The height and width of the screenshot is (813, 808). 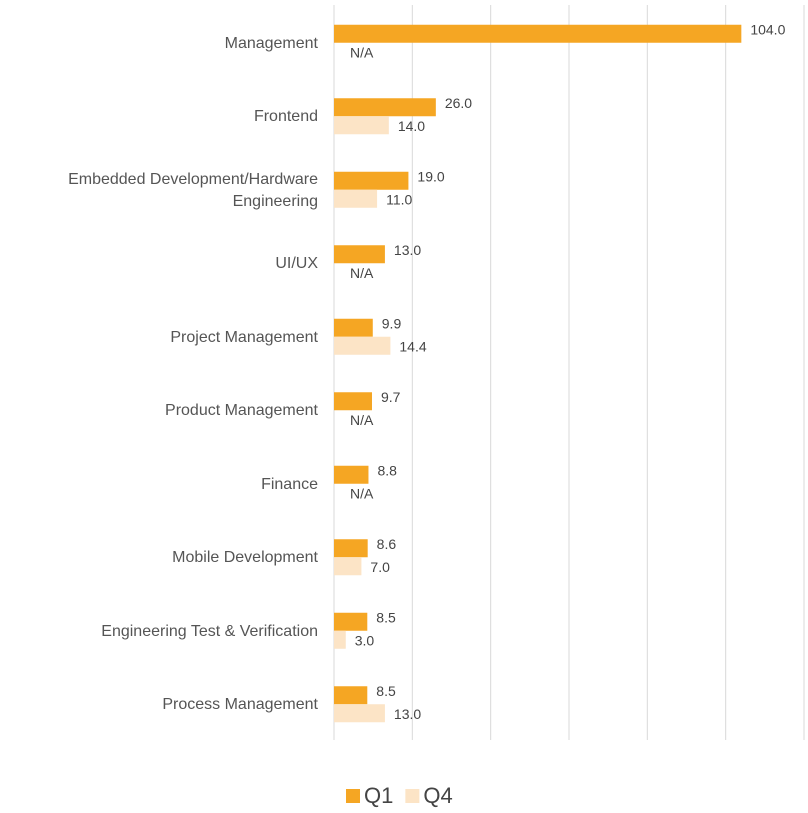 I want to click on value-label: 26.0, so click(x=458, y=103).